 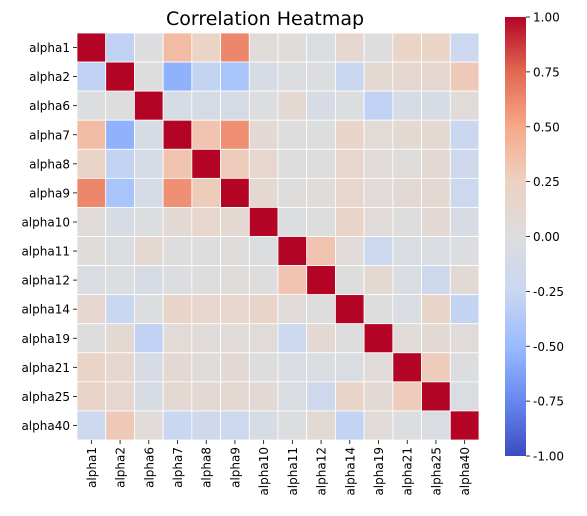 What do you see at coordinates (206, 251) in the screenshot?
I see `heatmap-cell-alpha11-alpha8` at bounding box center [206, 251].